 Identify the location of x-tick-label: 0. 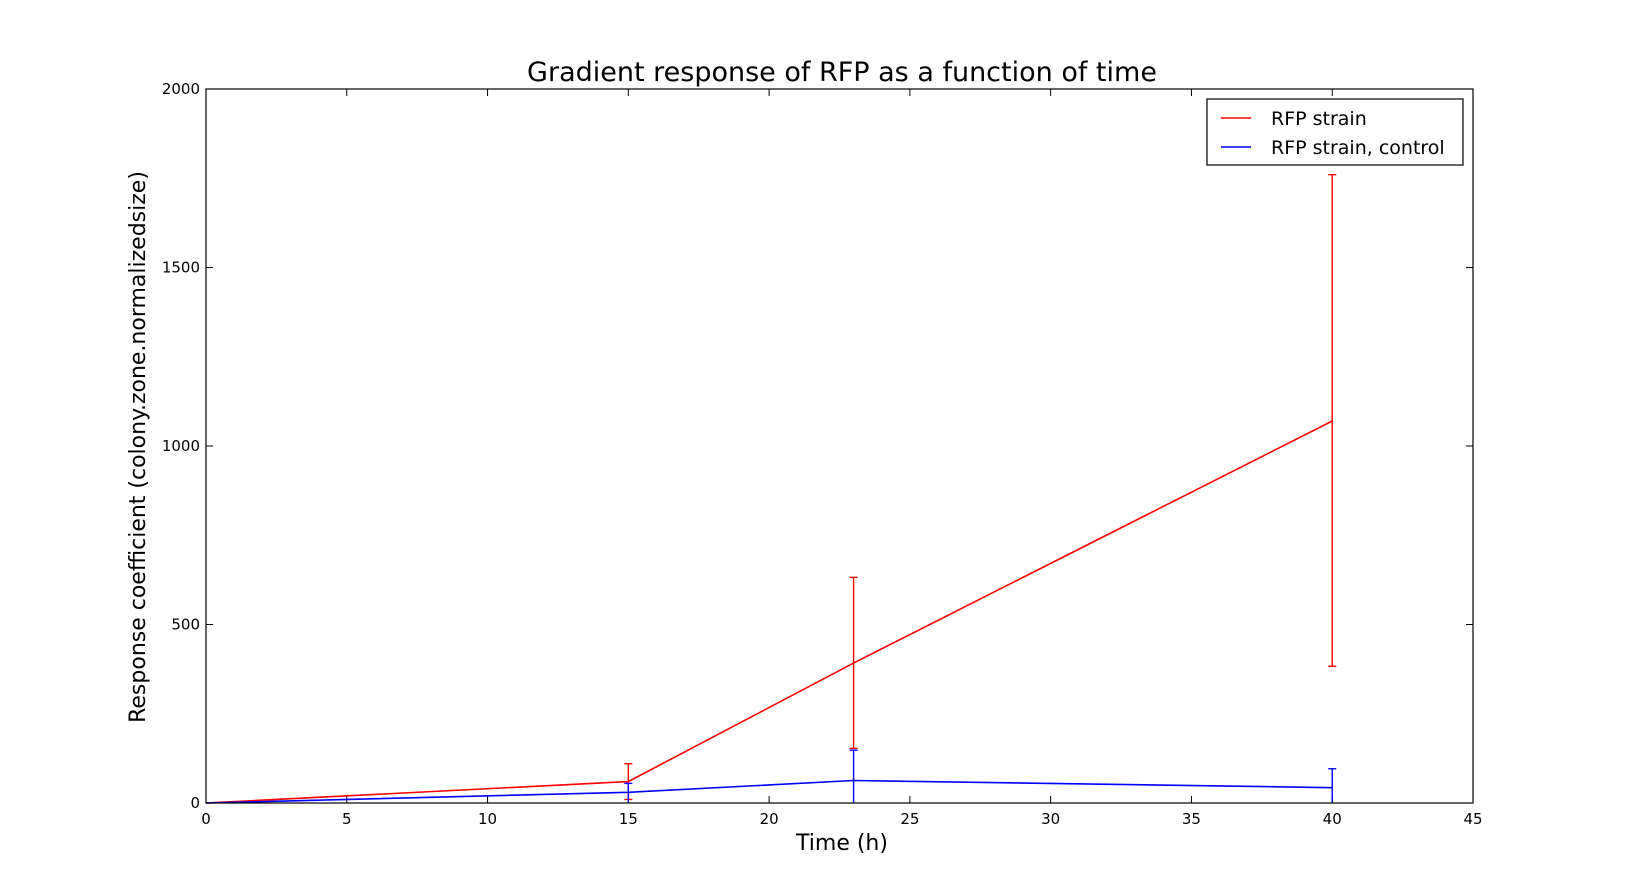
(206, 819).